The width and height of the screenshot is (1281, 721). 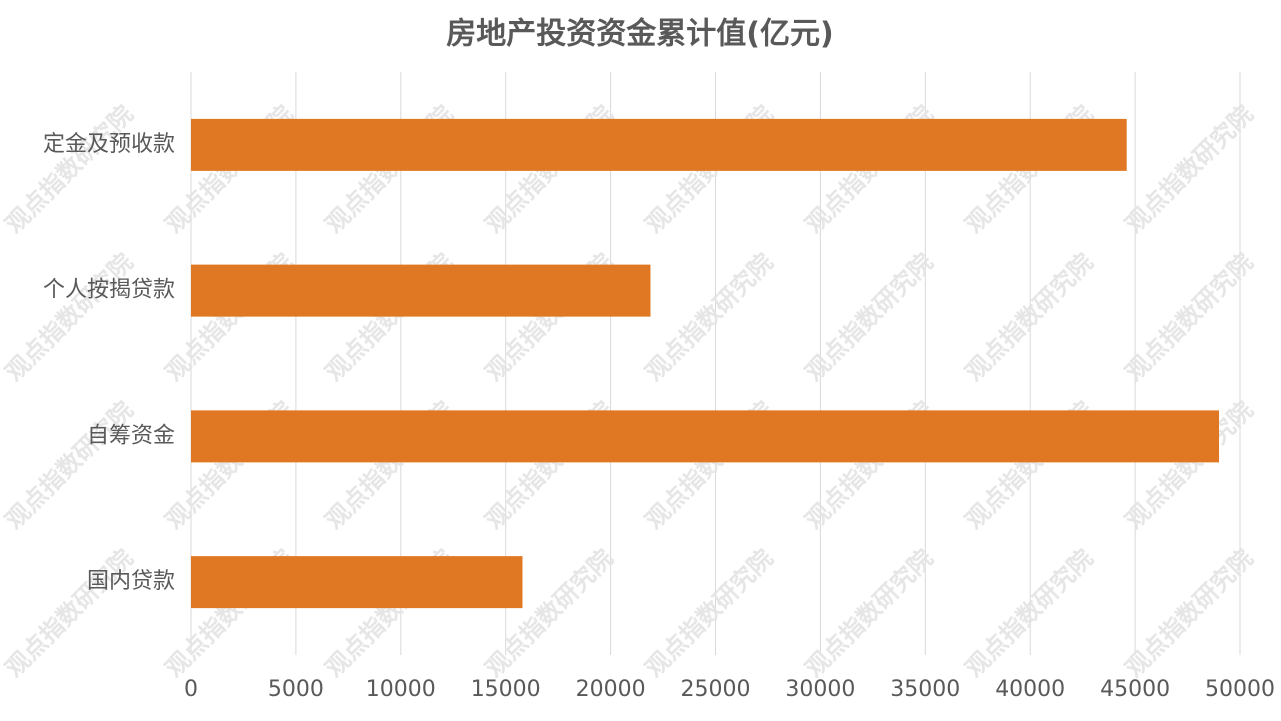 I want to click on x-tick-label: 45000, so click(x=1135, y=689).